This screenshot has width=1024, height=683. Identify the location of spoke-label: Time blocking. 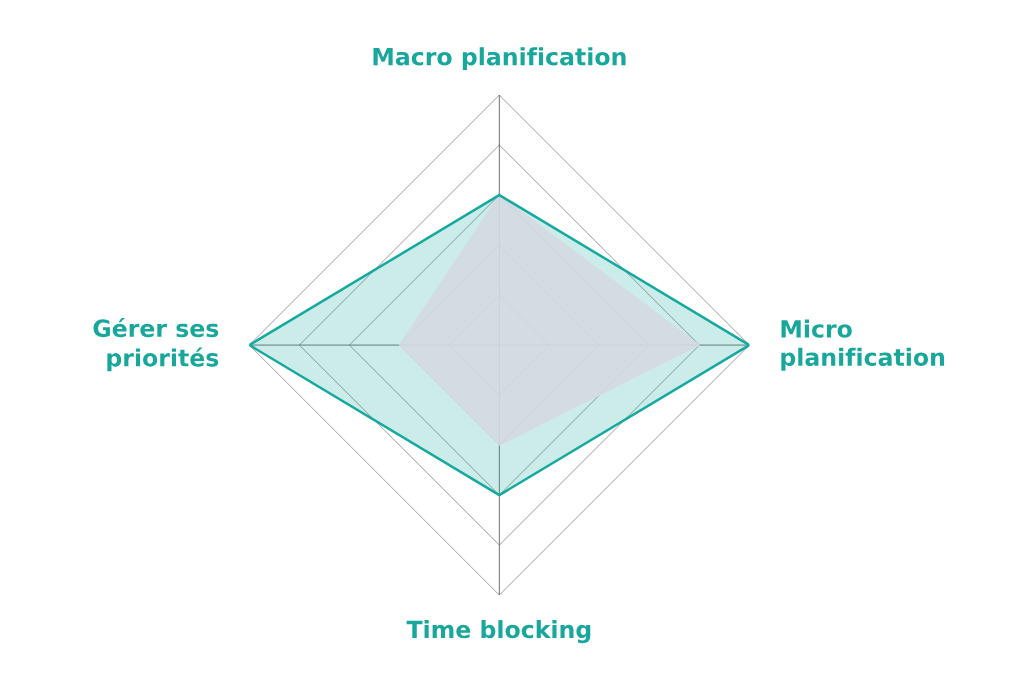
(498, 632).